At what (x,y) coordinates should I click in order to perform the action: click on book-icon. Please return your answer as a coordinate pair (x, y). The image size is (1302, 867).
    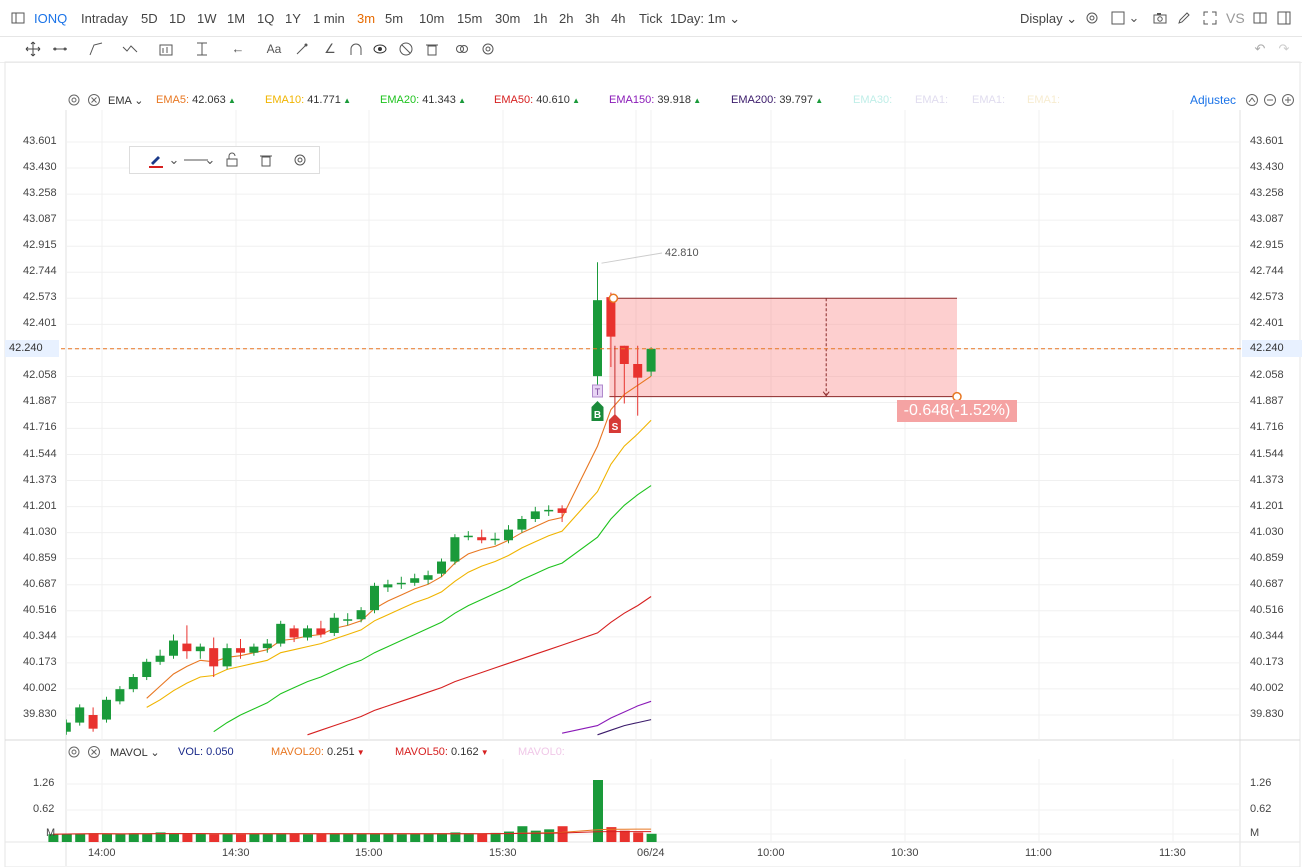
    Looking at the image, I should click on (1260, 18).